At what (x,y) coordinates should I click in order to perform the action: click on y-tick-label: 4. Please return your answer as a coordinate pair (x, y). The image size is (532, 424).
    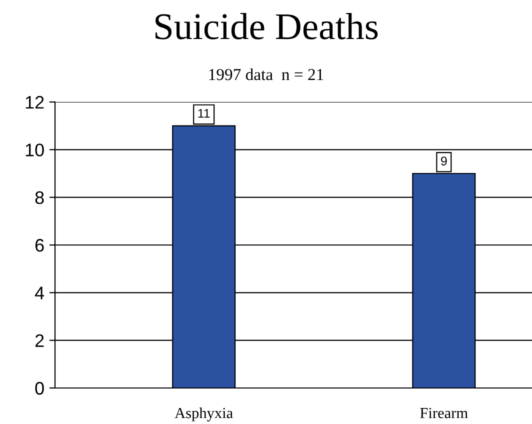
    Looking at the image, I should click on (39, 293).